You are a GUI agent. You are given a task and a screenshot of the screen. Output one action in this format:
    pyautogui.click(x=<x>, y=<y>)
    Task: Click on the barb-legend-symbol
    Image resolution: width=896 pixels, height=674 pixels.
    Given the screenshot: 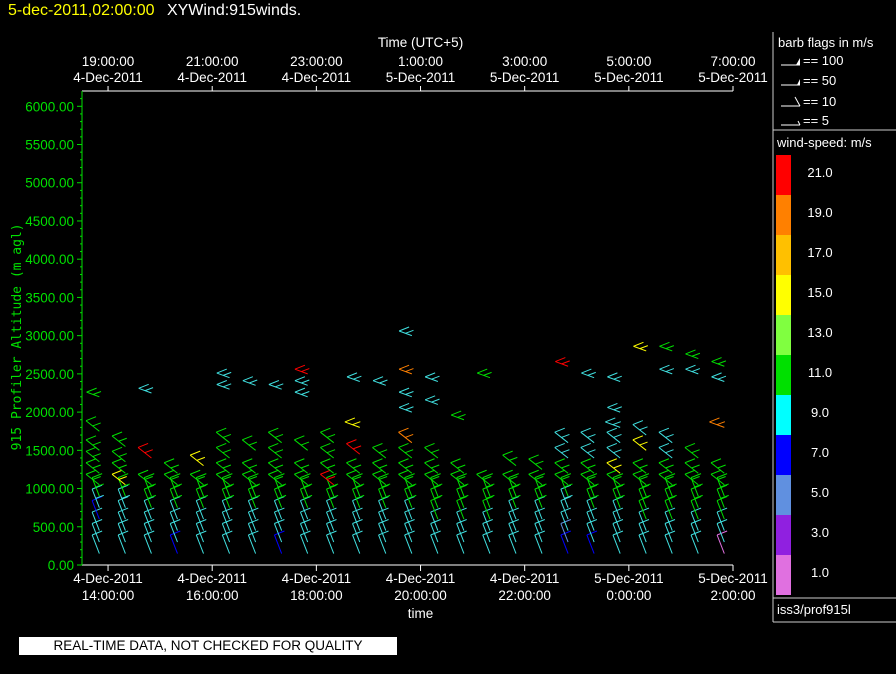 What is the action you would take?
    pyautogui.click(x=791, y=101)
    